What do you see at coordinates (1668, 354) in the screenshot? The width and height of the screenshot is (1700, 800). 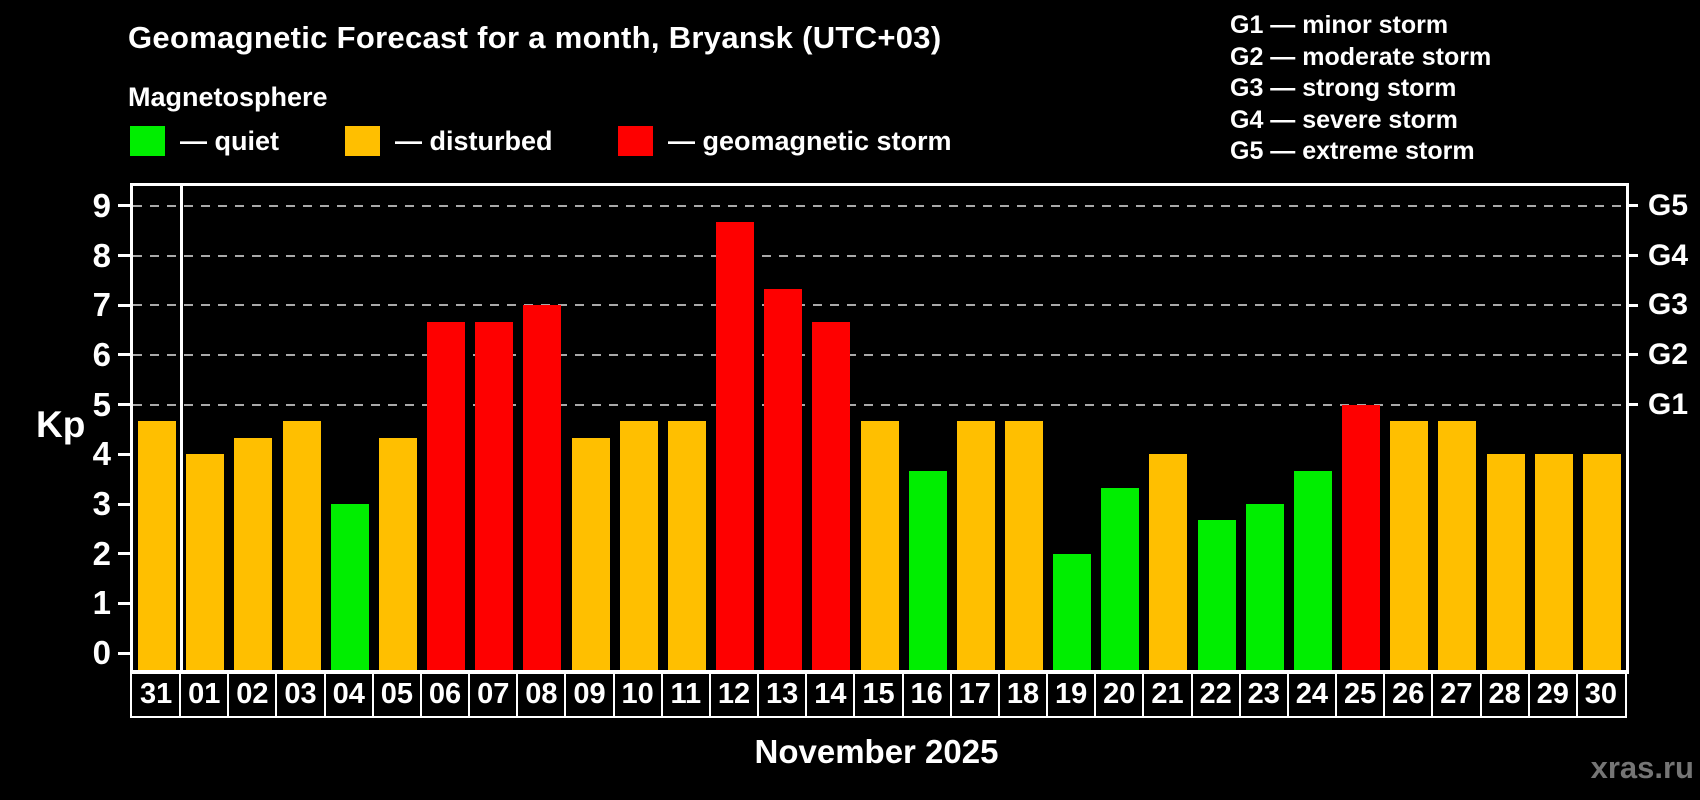 I see `right-tick-label-g2: G2` at bounding box center [1668, 354].